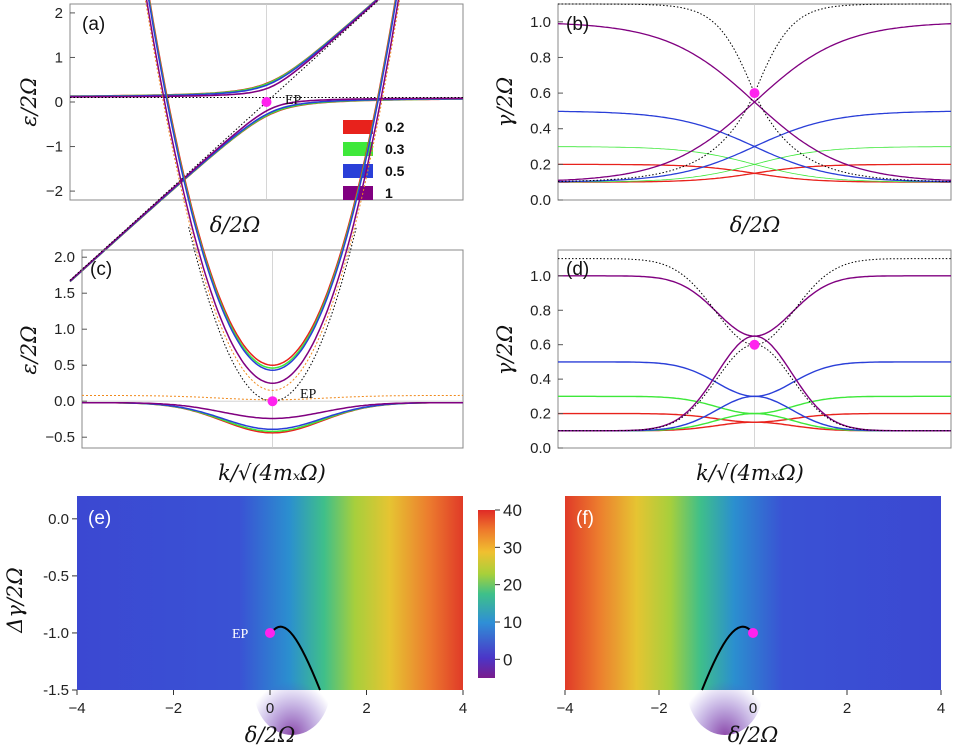  Describe the element at coordinates (99, 518) in the screenshot. I see `panel-e-label: (e)` at that location.